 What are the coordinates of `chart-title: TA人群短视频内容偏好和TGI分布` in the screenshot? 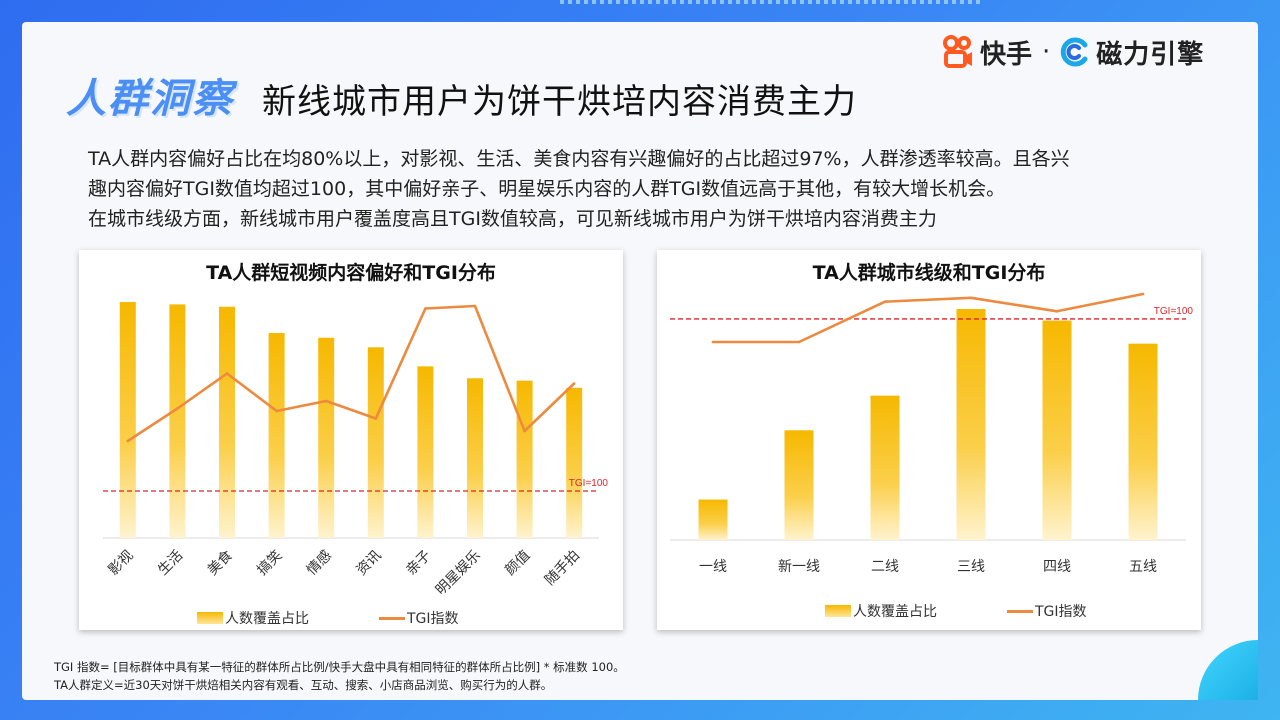 It's located at (351, 273).